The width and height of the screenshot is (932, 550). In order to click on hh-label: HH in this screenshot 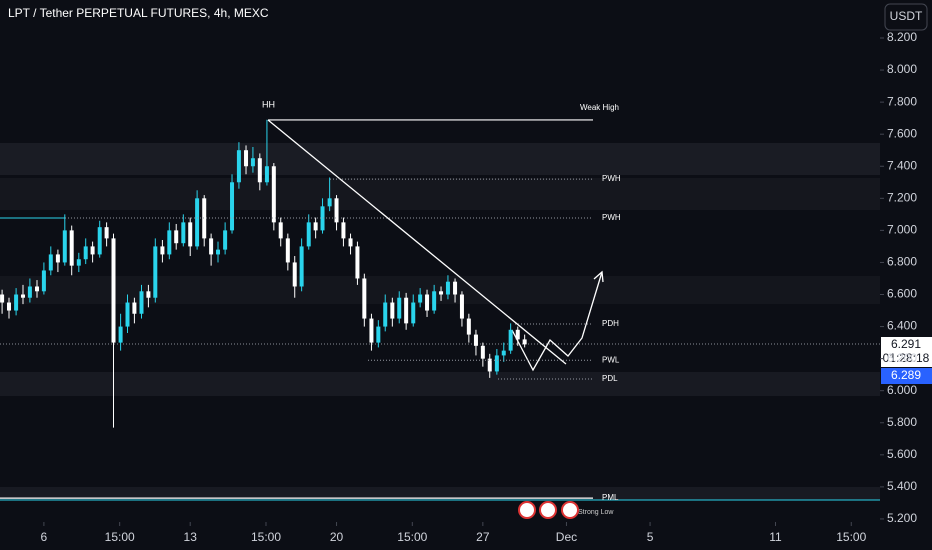, I will do `click(268, 104)`.